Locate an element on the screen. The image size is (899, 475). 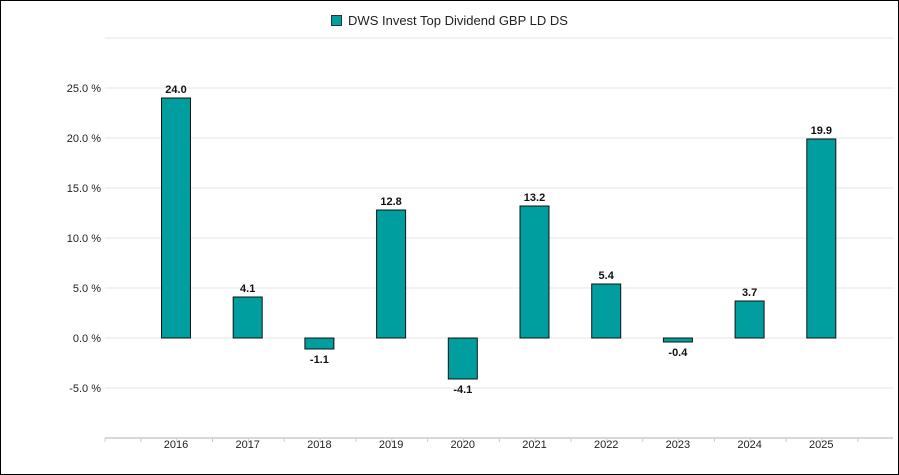
bar-2017 is located at coordinates (247, 317).